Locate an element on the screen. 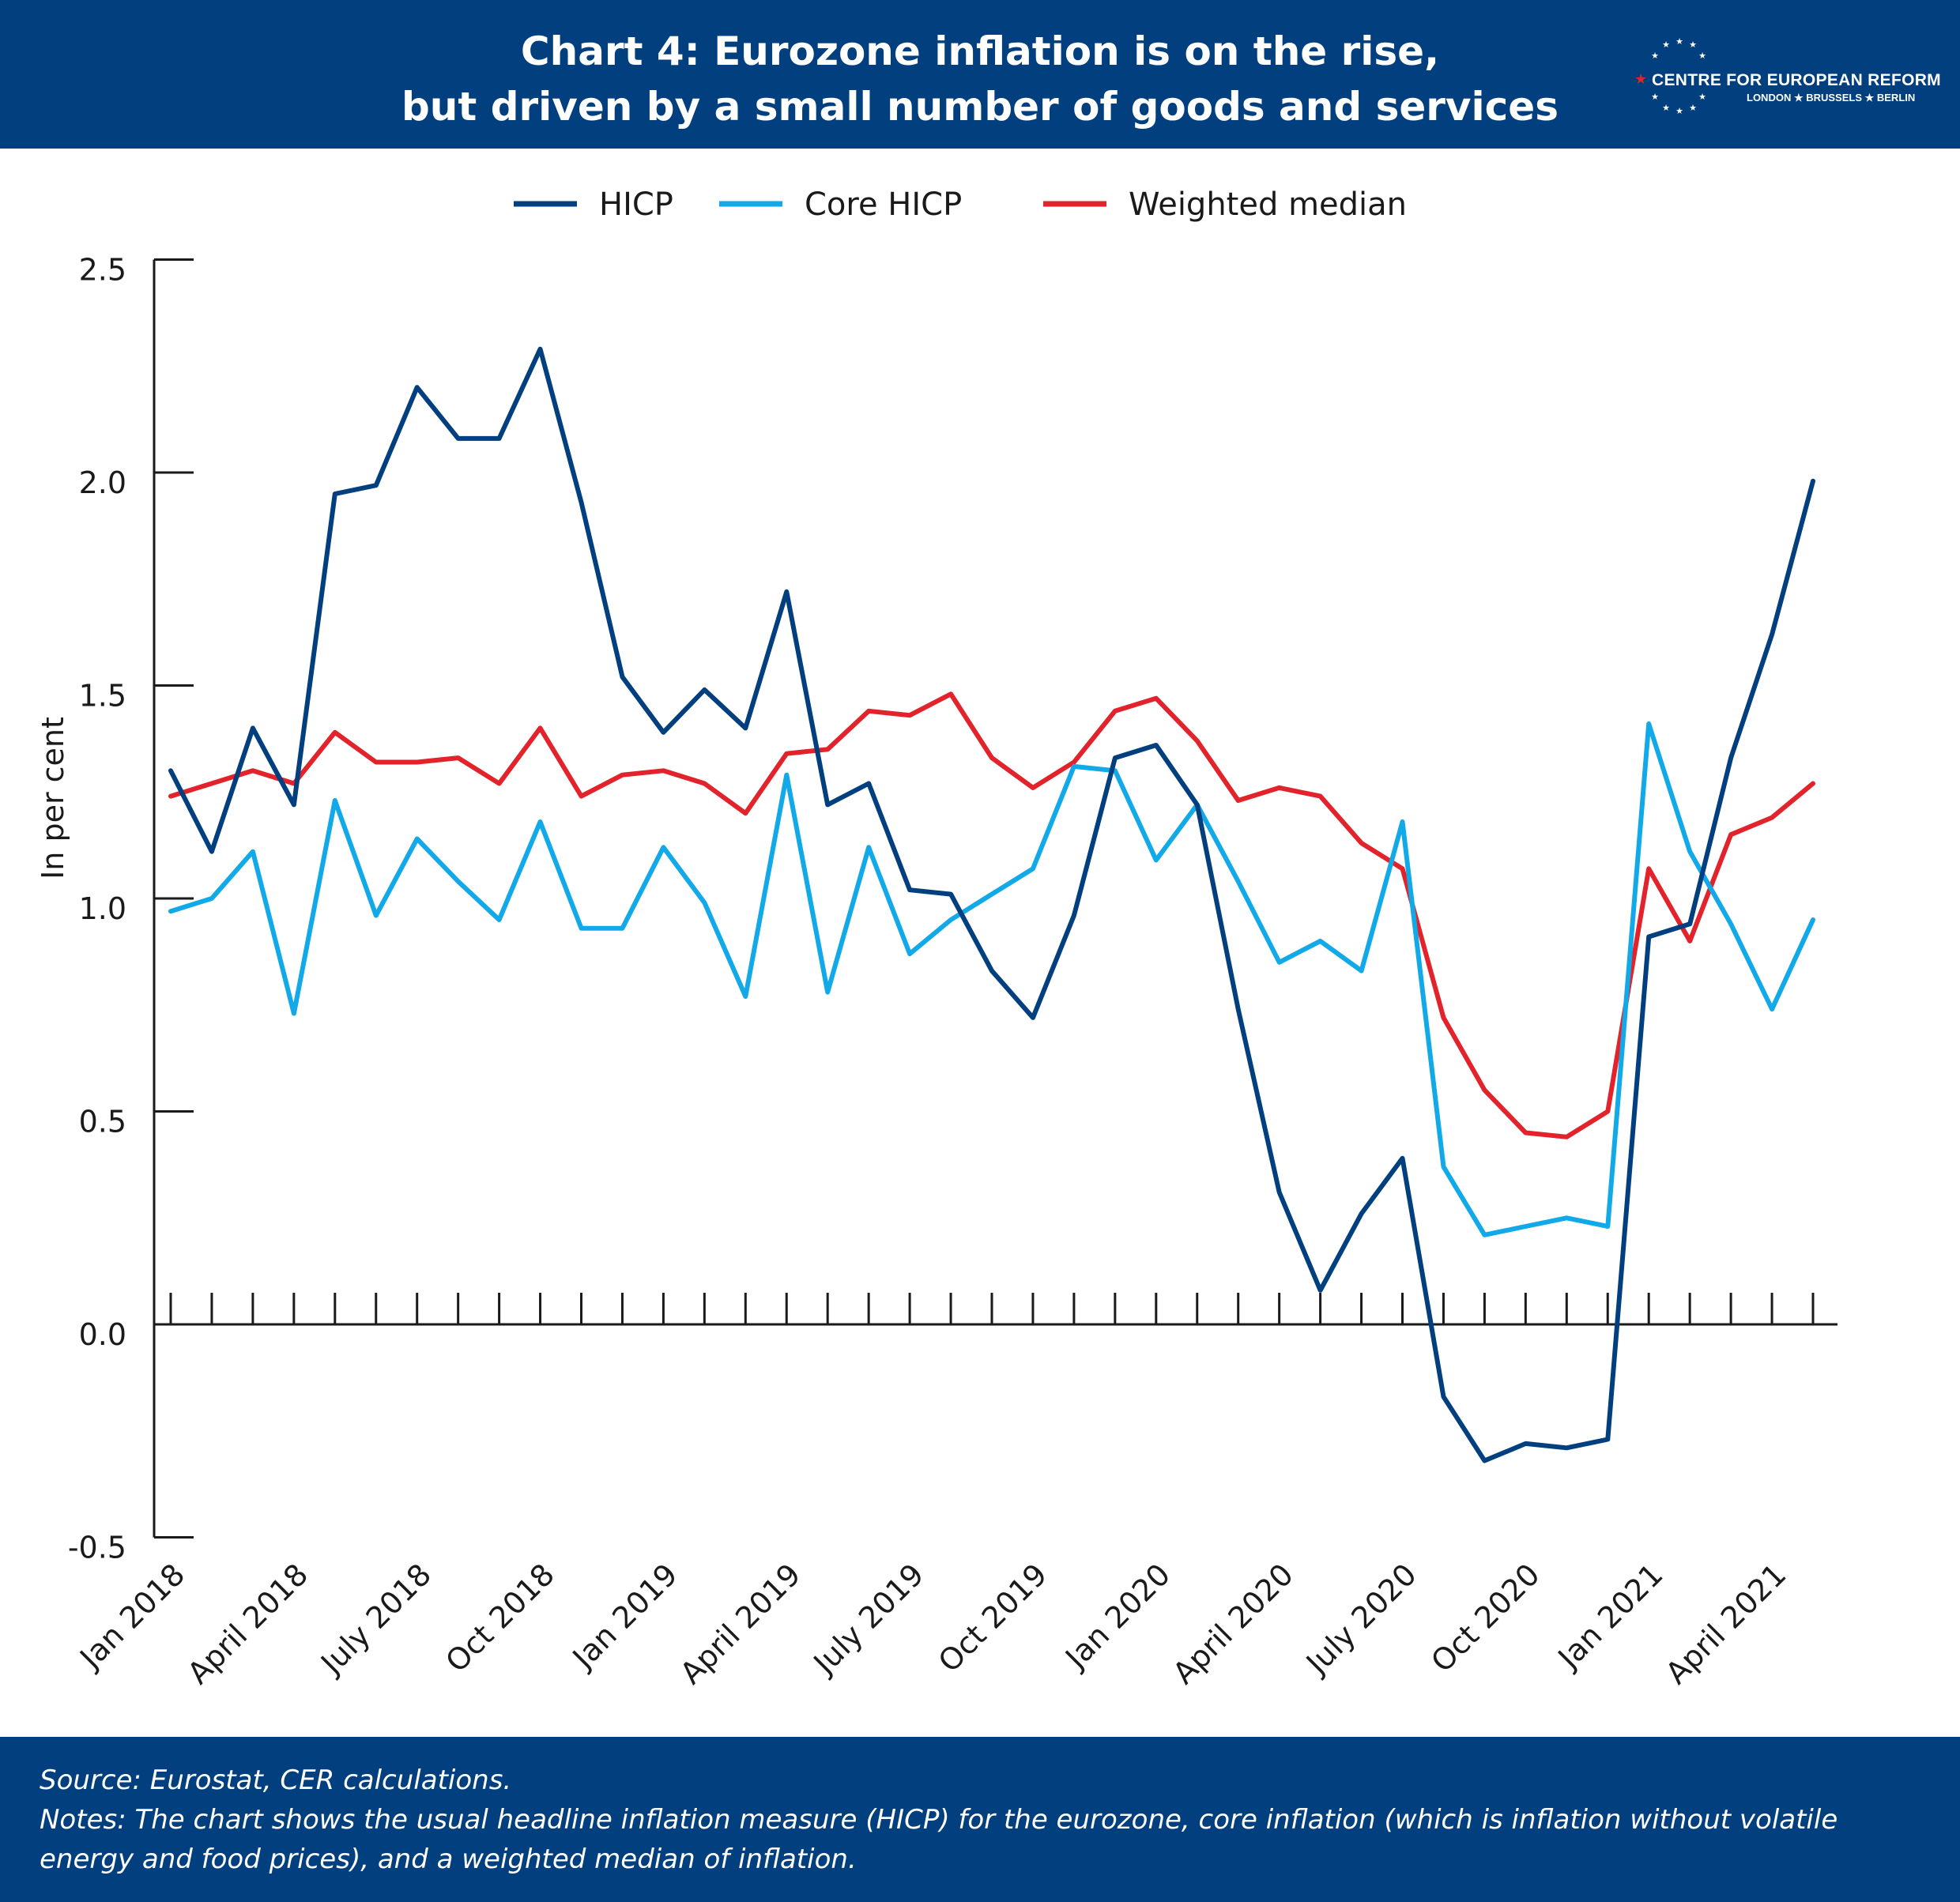 This screenshot has width=1960, height=1902. y-tick-label: -0.5 is located at coordinates (97, 1548).